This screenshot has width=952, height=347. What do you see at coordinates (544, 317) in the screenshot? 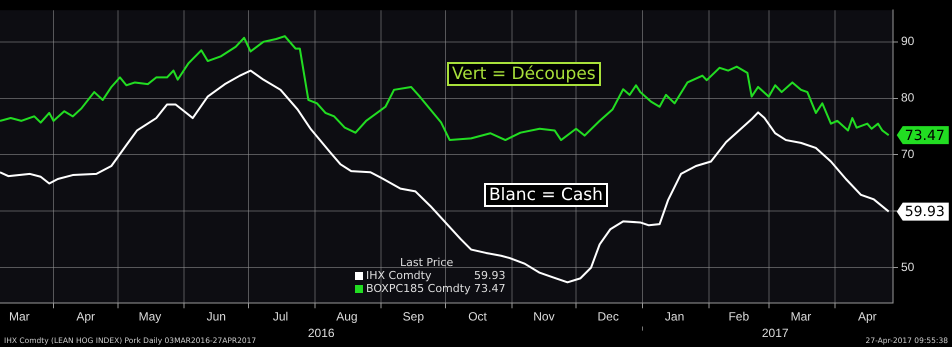
I see `x-tick-label: Nov` at bounding box center [544, 317].